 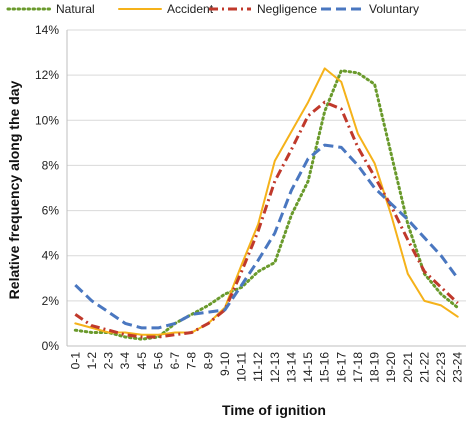 I want to click on x-tick-label: 6-7, so click(x=175, y=361).